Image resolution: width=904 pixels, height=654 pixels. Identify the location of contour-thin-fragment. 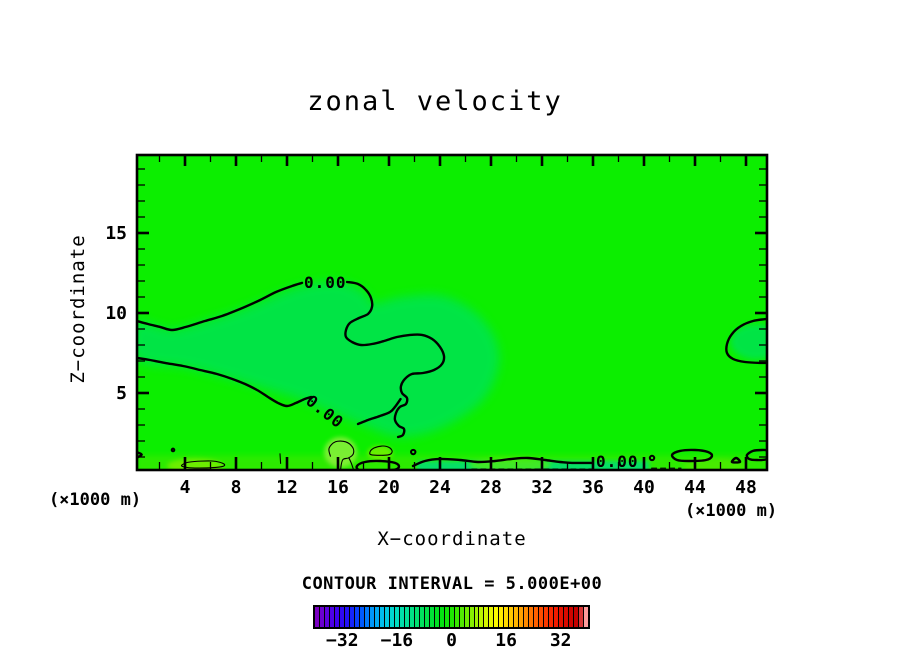
(280, 458).